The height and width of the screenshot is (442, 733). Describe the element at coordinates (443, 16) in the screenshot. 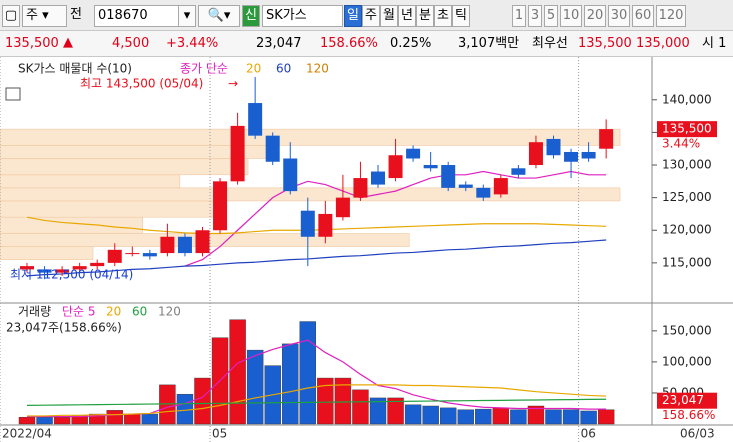

I see `period-button: 초` at that location.